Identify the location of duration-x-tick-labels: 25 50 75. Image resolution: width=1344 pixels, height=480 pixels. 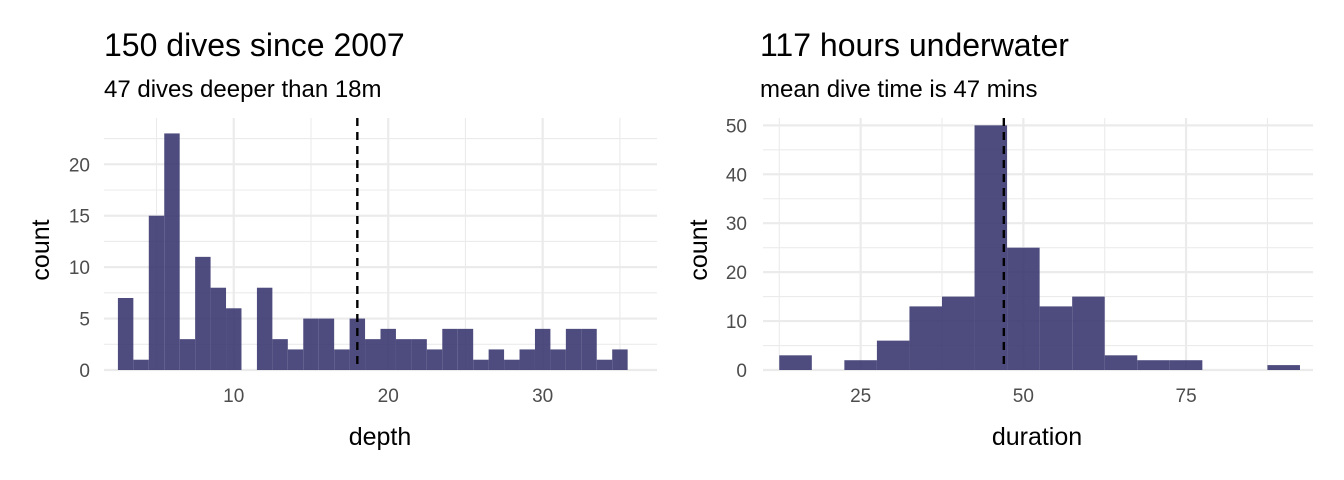
(1023, 396).